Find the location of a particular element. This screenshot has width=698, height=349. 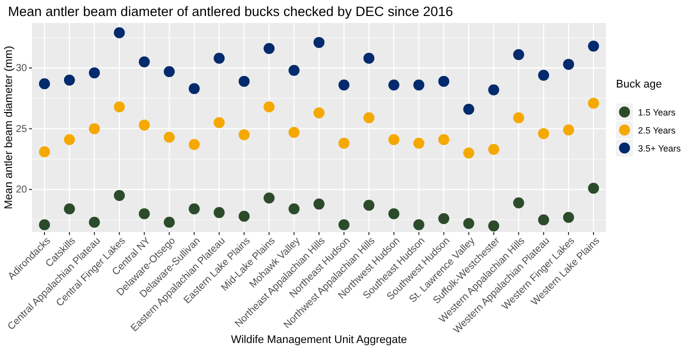

legend-label: 2.5 Years is located at coordinates (657, 131).